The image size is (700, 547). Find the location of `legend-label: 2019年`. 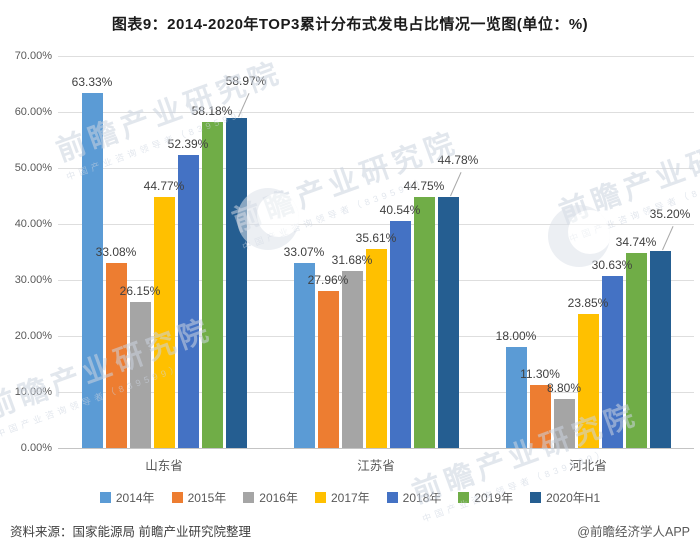

legend-label: 2019年 is located at coordinates (494, 498).